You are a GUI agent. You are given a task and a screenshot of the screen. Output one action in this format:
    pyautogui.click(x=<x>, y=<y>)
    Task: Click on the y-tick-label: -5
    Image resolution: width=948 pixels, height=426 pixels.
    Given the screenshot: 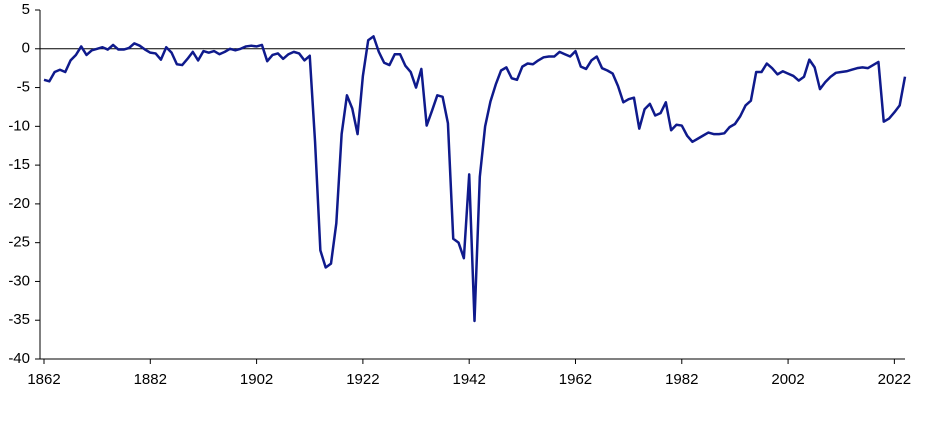 What is the action you would take?
    pyautogui.click(x=23, y=87)
    